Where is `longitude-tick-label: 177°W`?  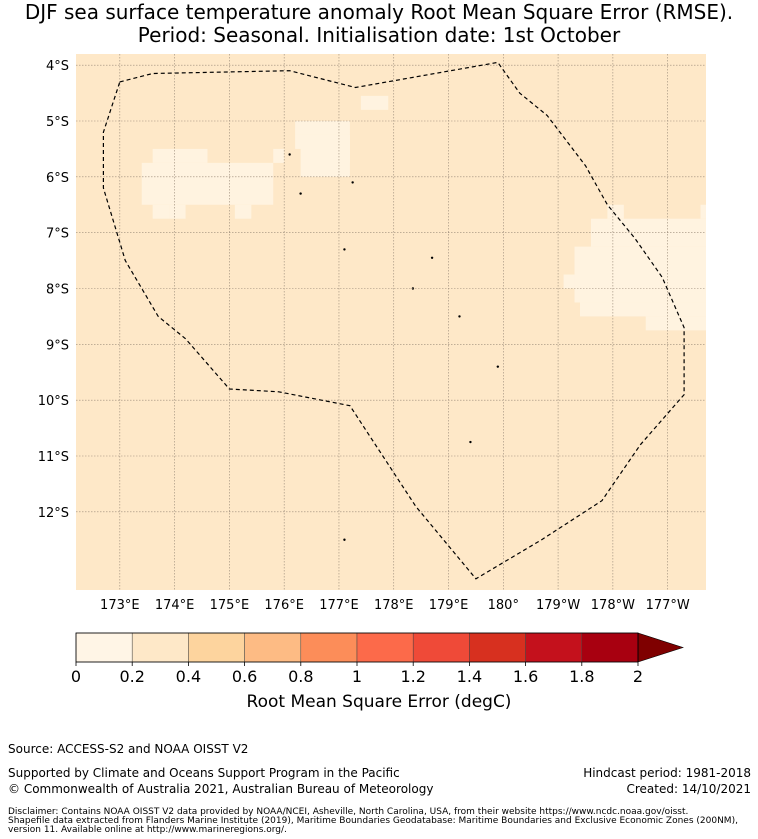 longitude-tick-label: 177°W is located at coordinates (668, 605).